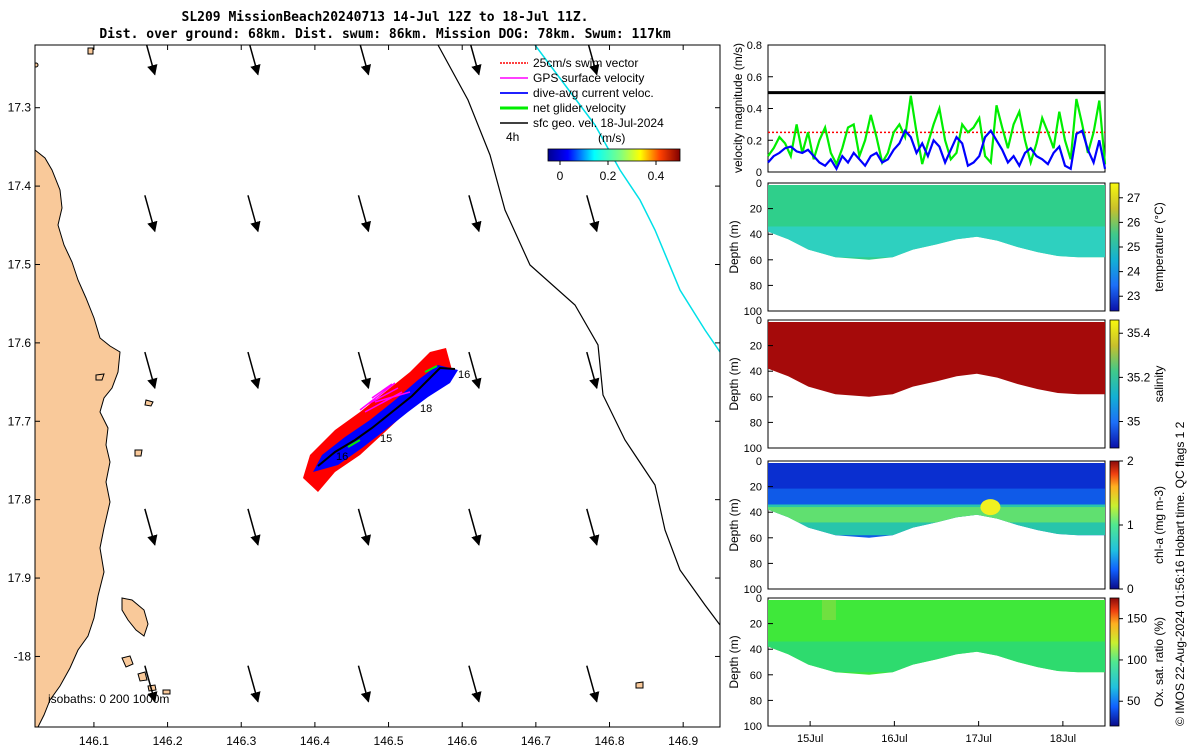 The image size is (1200, 750). Describe the element at coordinates (608, 176) in the screenshot. I see `speed-colorbar-tick-label: 0.2` at that location.